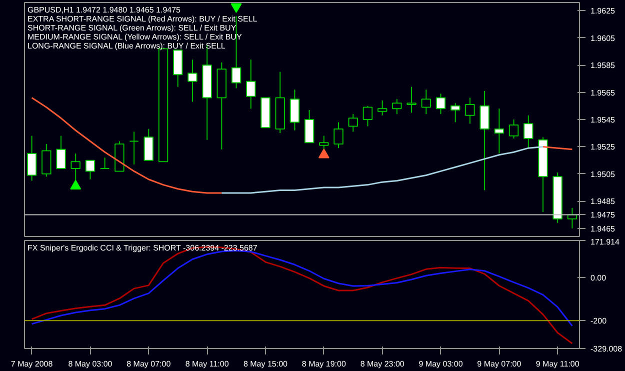 This screenshot has height=371, width=625. I want to click on ref-line-label: 1.9475, so click(603, 215).